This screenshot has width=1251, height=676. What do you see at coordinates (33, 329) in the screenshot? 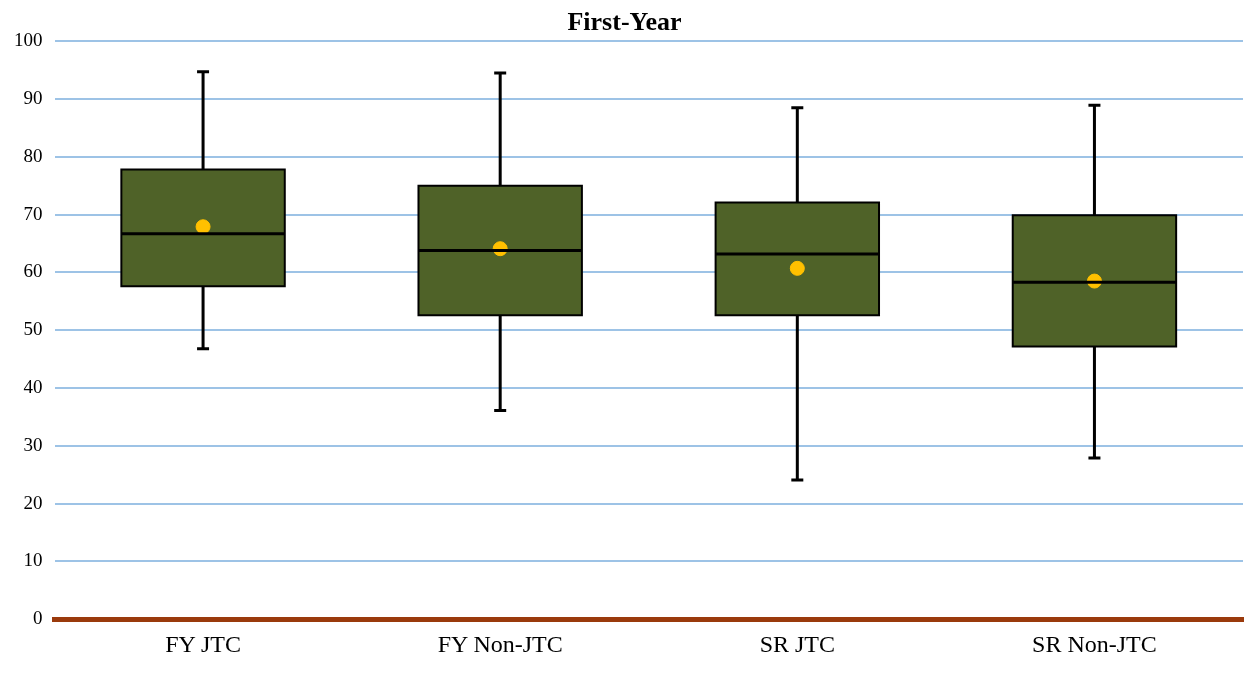
I see `y-tick-label: 50` at bounding box center [33, 329].